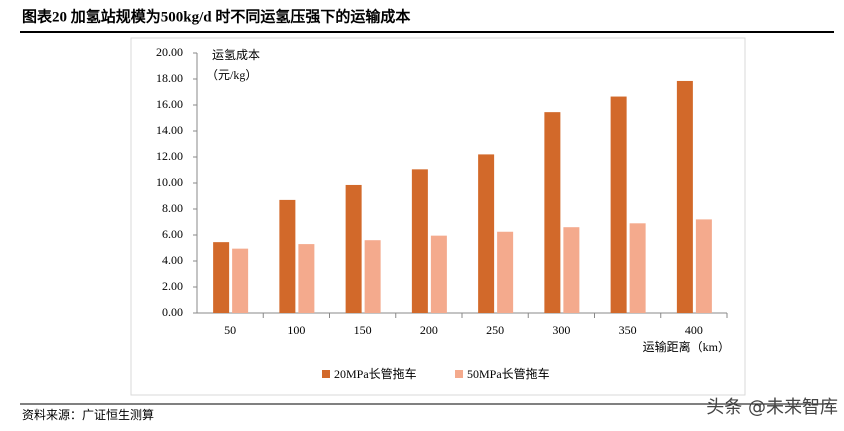 Image resolution: width=844 pixels, height=431 pixels. Describe the element at coordinates (216, 16) in the screenshot. I see `title: 图表20 加氢站规模为500kg/d 时不同运氢压强下的运输成本` at that location.